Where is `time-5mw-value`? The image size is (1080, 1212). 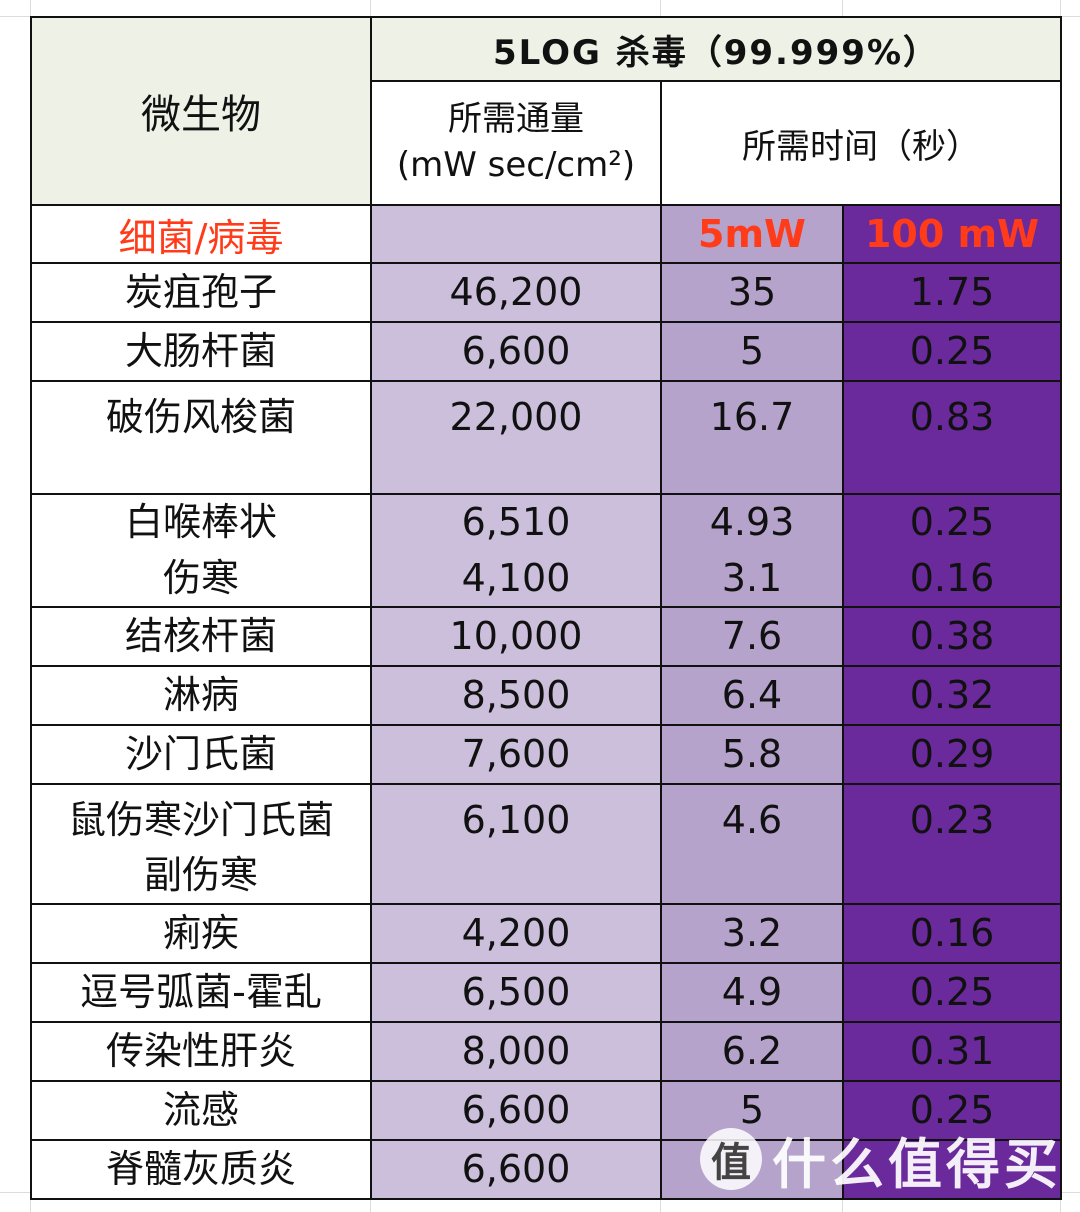 time-5mw-value is located at coordinates (752, 1170).